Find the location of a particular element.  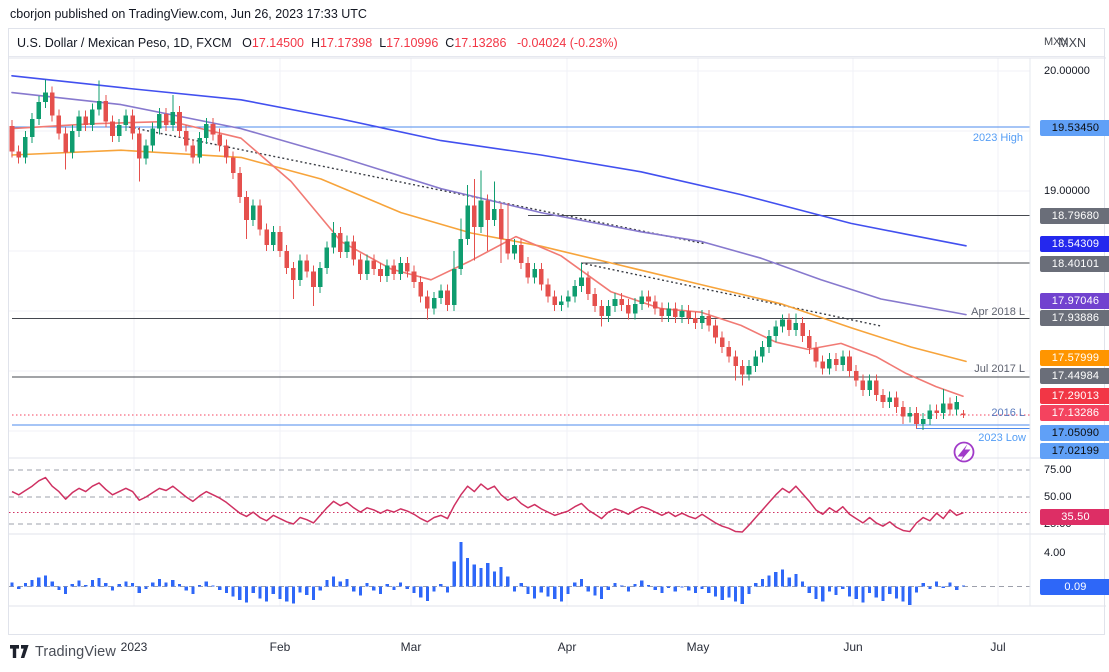

price-badge: 17.29013 is located at coordinates (1074, 396).